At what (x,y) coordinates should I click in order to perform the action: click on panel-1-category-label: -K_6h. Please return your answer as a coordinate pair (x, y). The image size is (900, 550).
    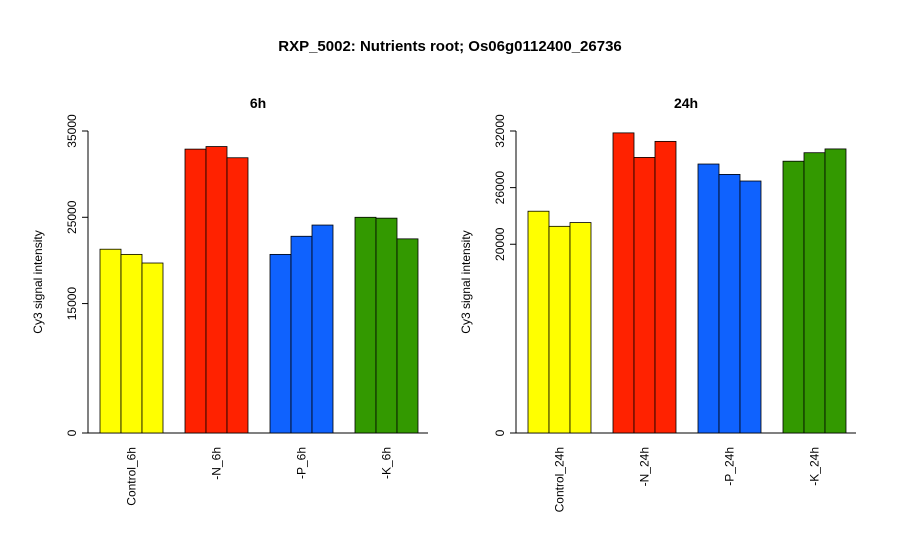
    Looking at the image, I should click on (387, 463).